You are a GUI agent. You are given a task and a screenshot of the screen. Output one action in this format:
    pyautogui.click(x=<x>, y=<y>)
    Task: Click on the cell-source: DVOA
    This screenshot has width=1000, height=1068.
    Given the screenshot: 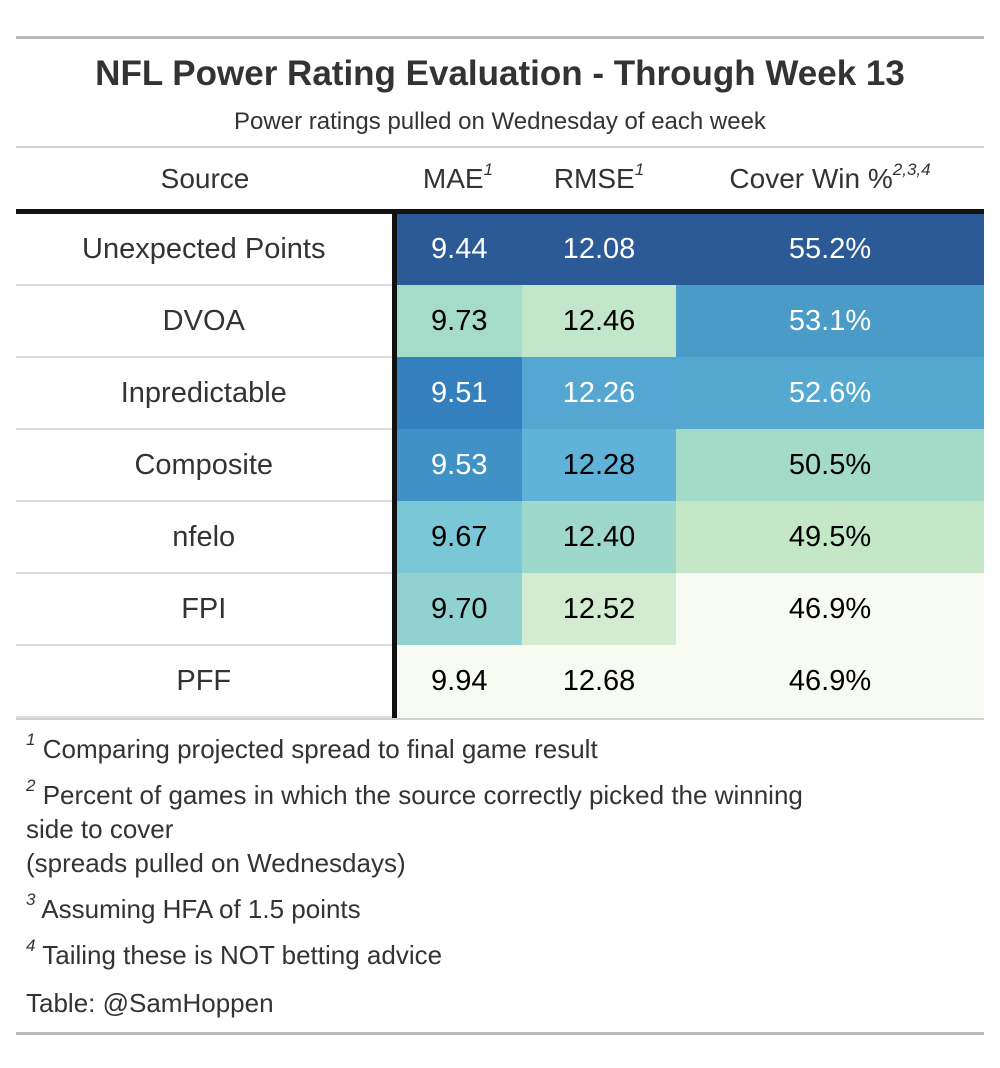 What is the action you would take?
    pyautogui.click(x=206, y=321)
    